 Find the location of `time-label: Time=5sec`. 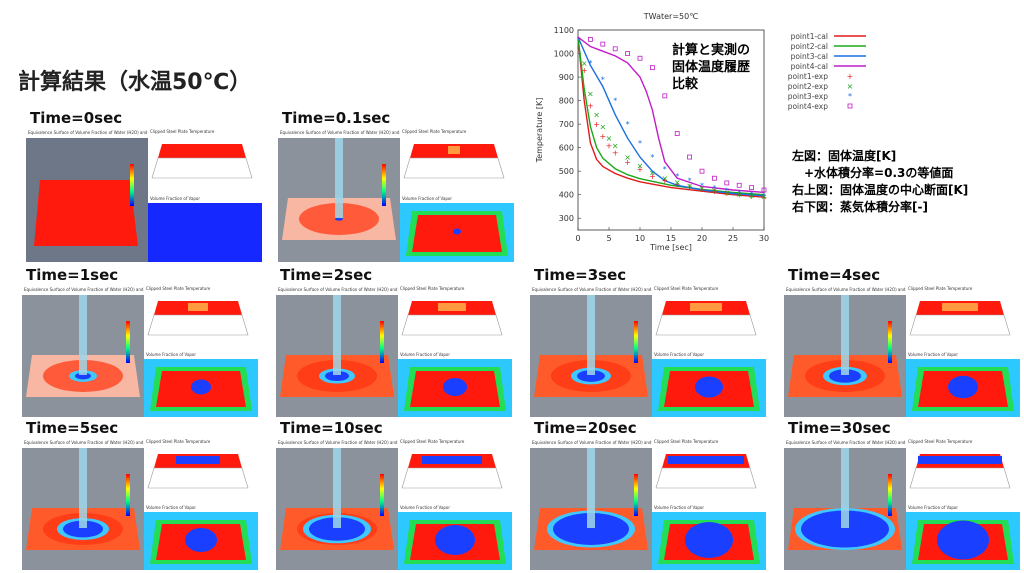

time-label: Time=5sec is located at coordinates (72, 428).